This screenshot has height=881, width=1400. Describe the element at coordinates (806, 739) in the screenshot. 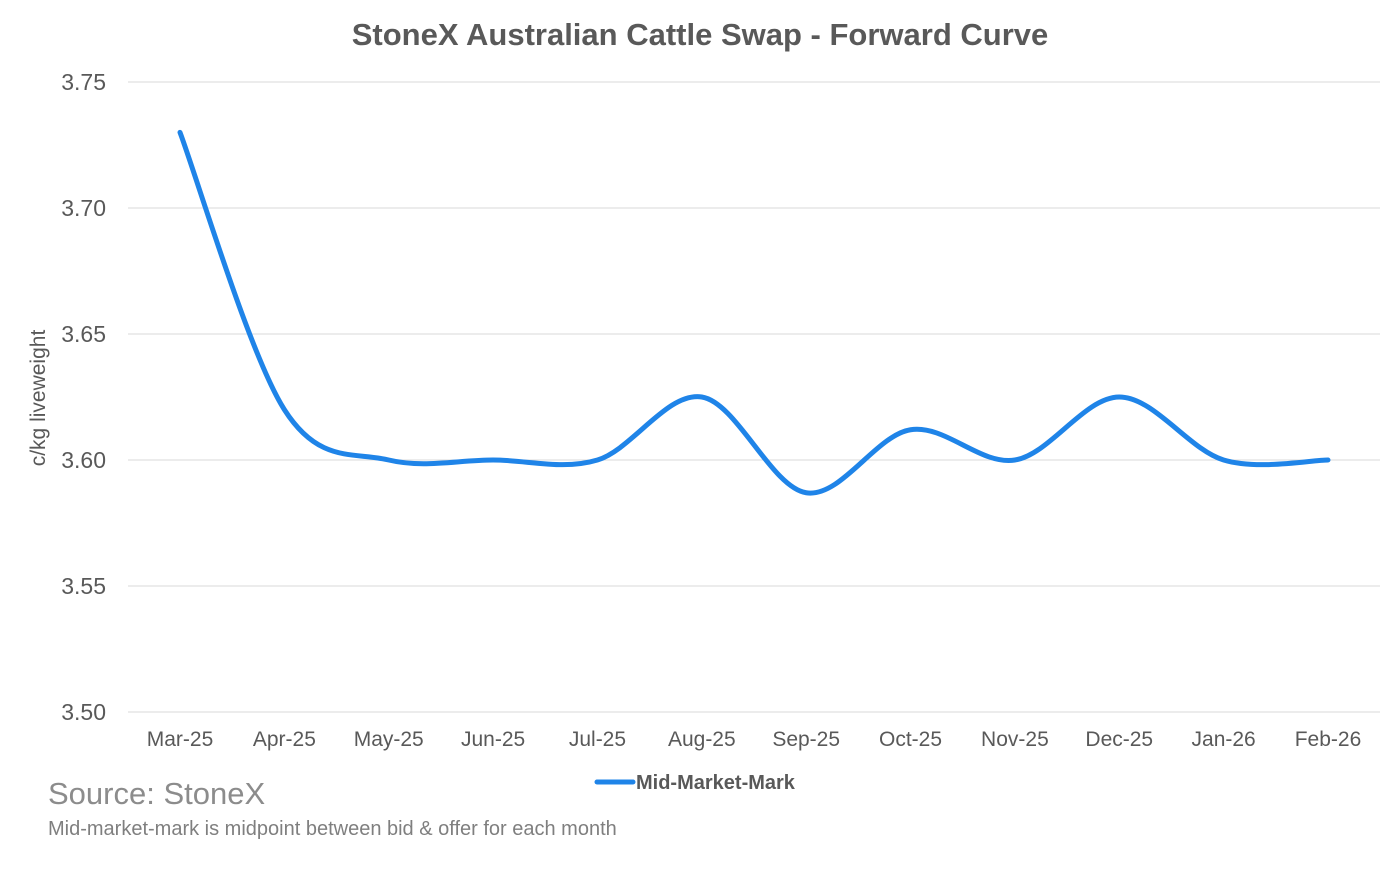

I see `x-tick-label: Sep-25` at that location.